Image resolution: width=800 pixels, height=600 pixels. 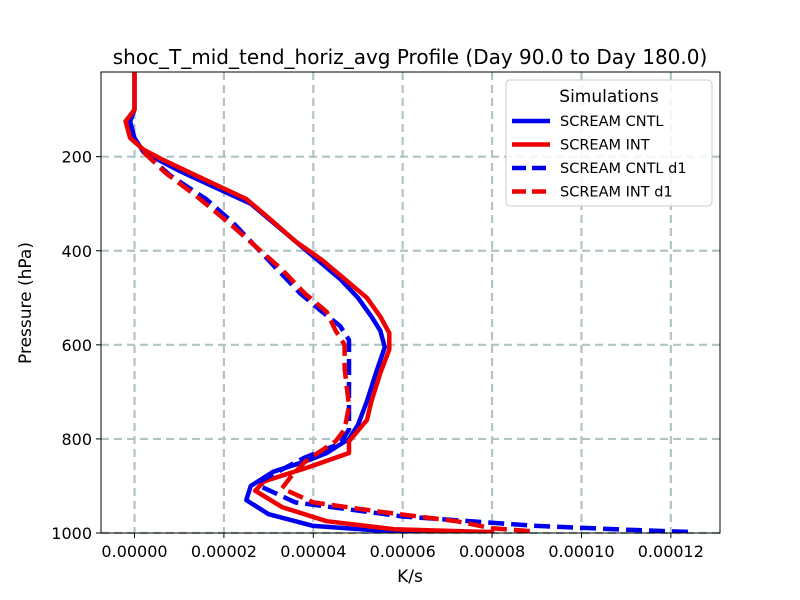 What do you see at coordinates (71, 533) in the screenshot?
I see `y-tick-label: 1000` at bounding box center [71, 533].